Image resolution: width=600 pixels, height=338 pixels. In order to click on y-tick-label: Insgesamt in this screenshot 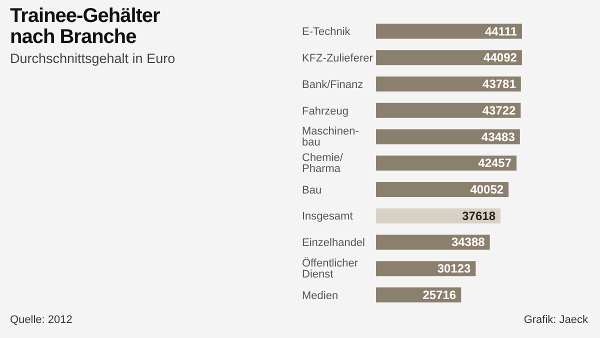, I will do `click(327, 216)`.